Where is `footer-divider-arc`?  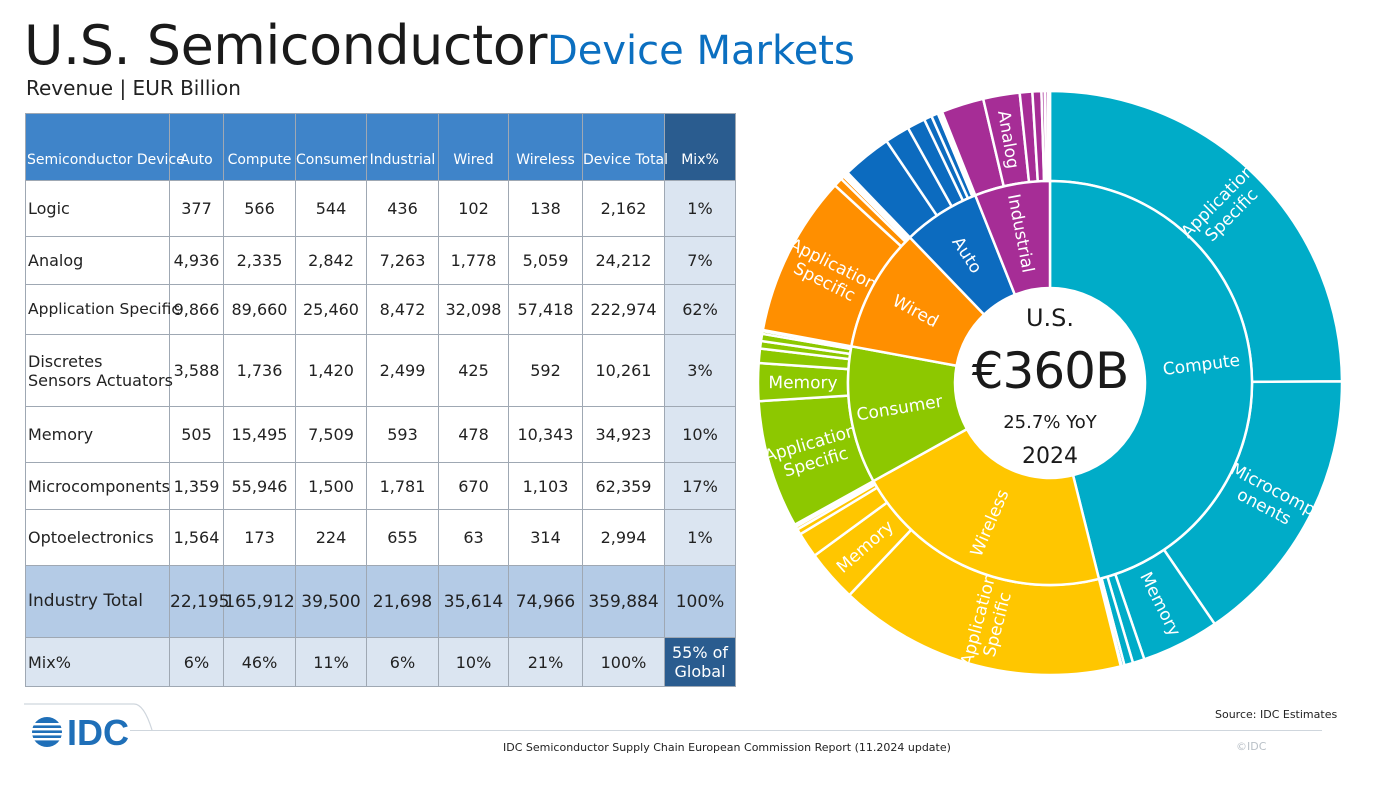
footer-divider-arc is located at coordinates (88, 717).